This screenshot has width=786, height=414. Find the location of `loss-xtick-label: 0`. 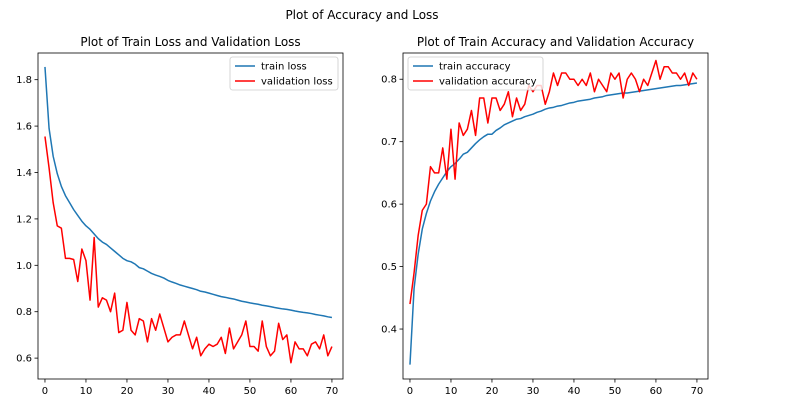

loss-xtick-label: 0 is located at coordinates (45, 391).